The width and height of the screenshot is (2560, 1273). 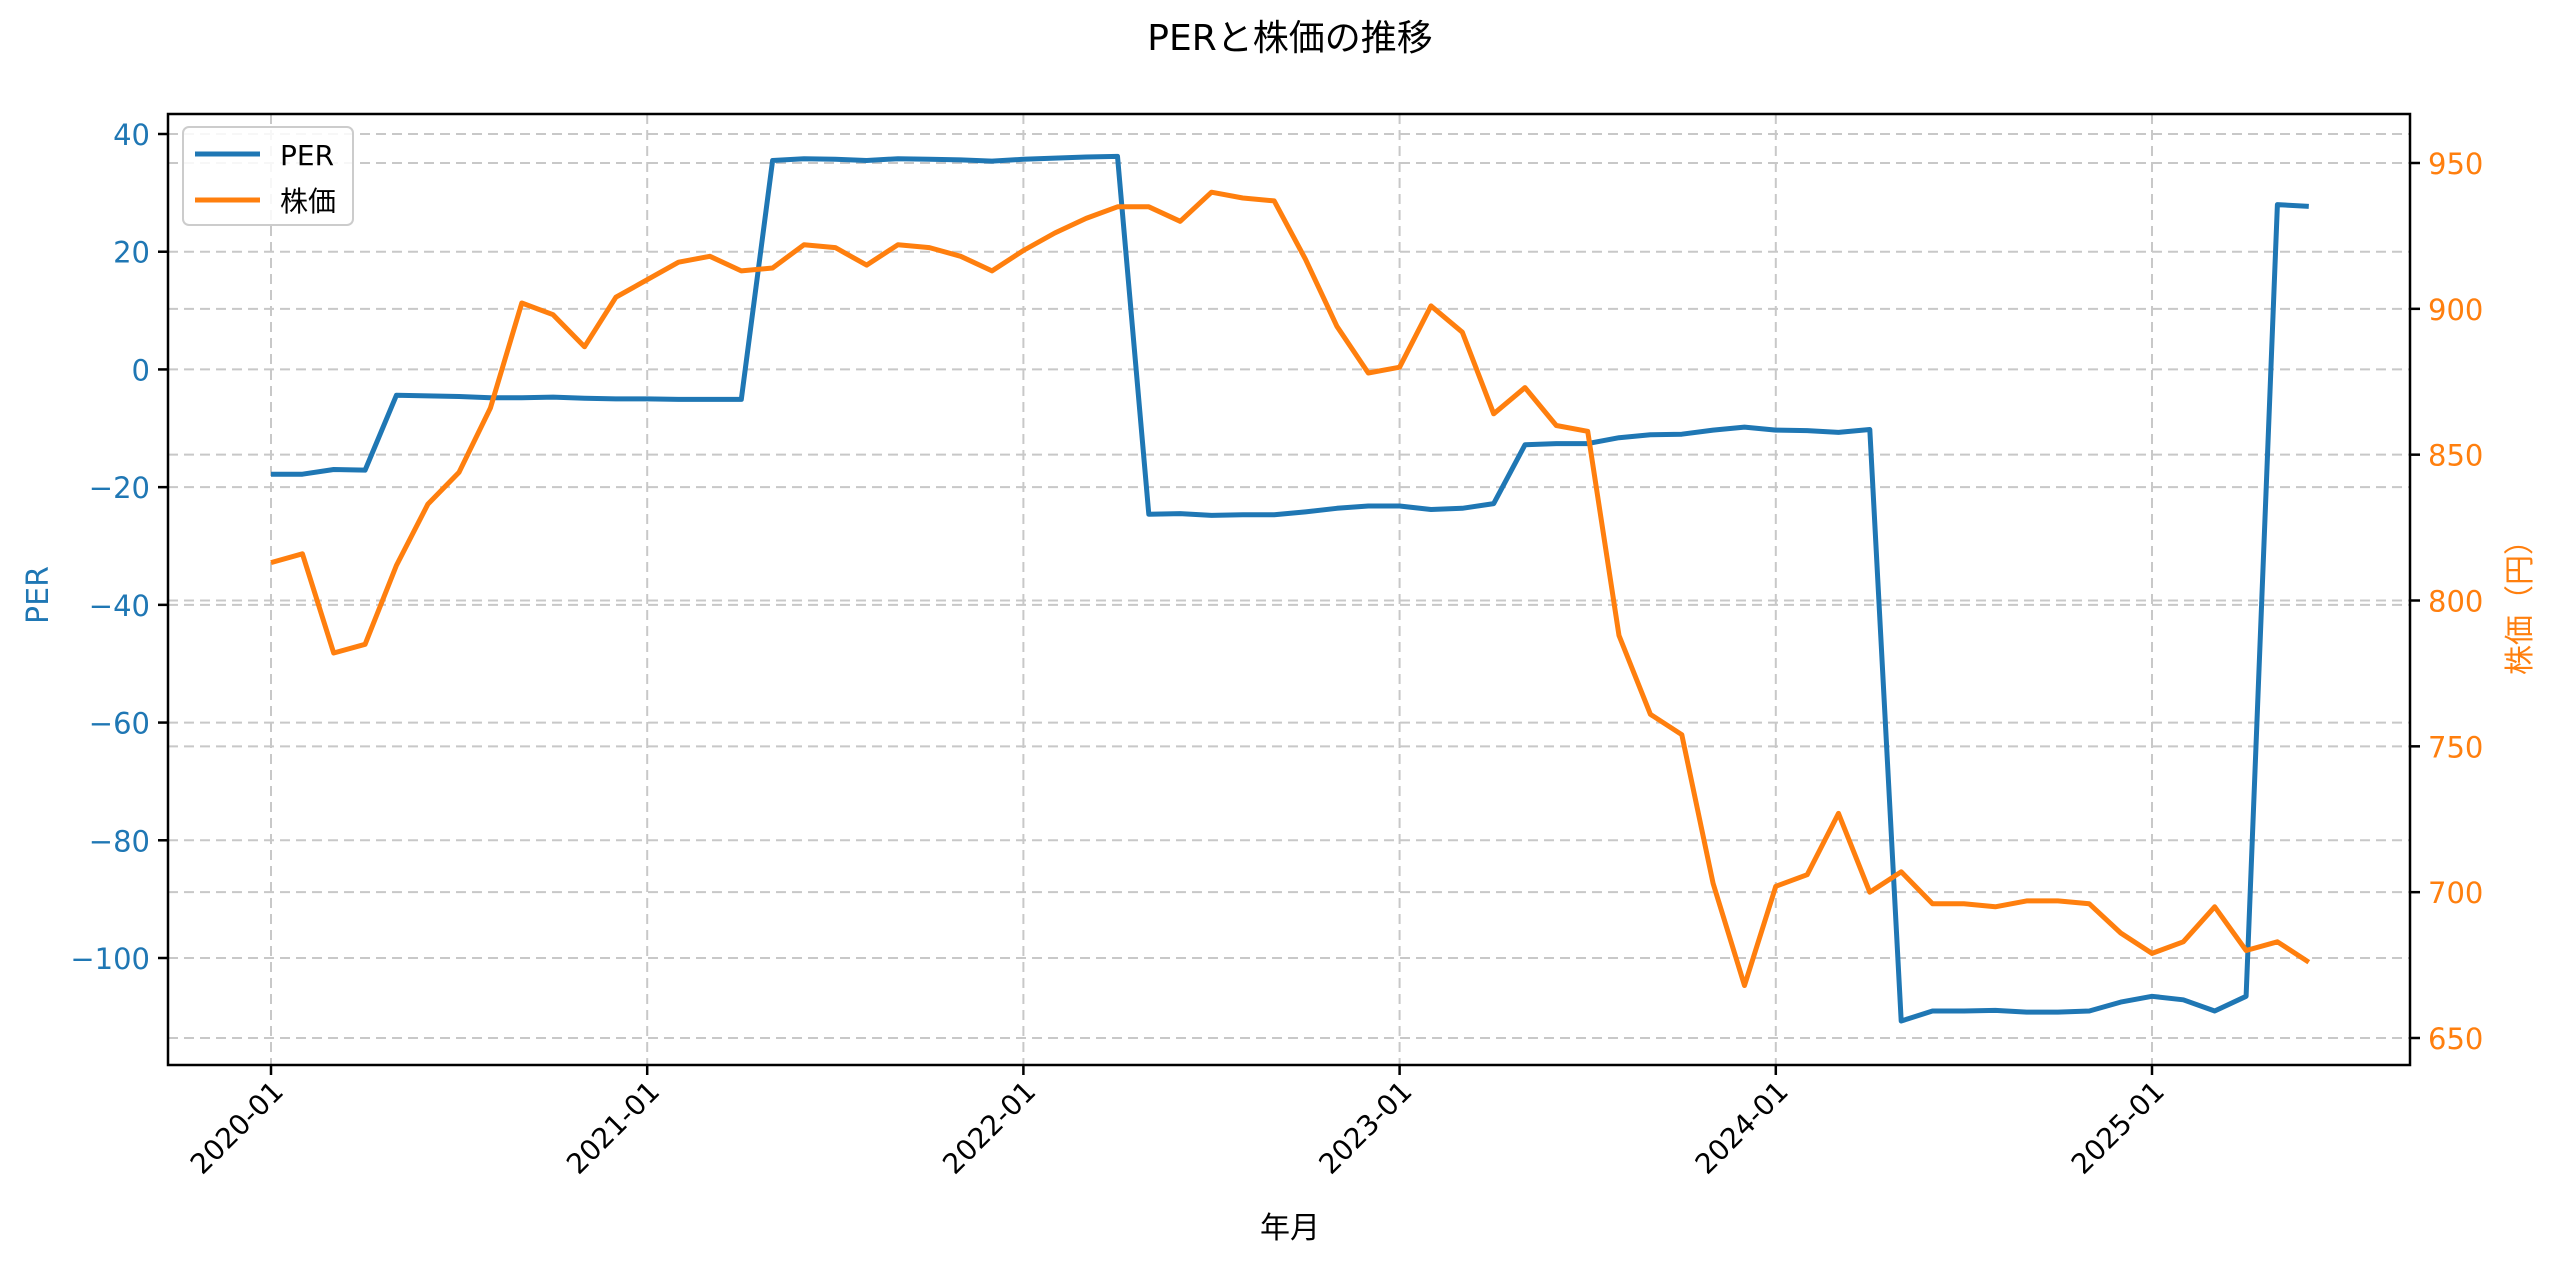 What do you see at coordinates (131, 253) in the screenshot?
I see `left-tick-label: 20` at bounding box center [131, 253].